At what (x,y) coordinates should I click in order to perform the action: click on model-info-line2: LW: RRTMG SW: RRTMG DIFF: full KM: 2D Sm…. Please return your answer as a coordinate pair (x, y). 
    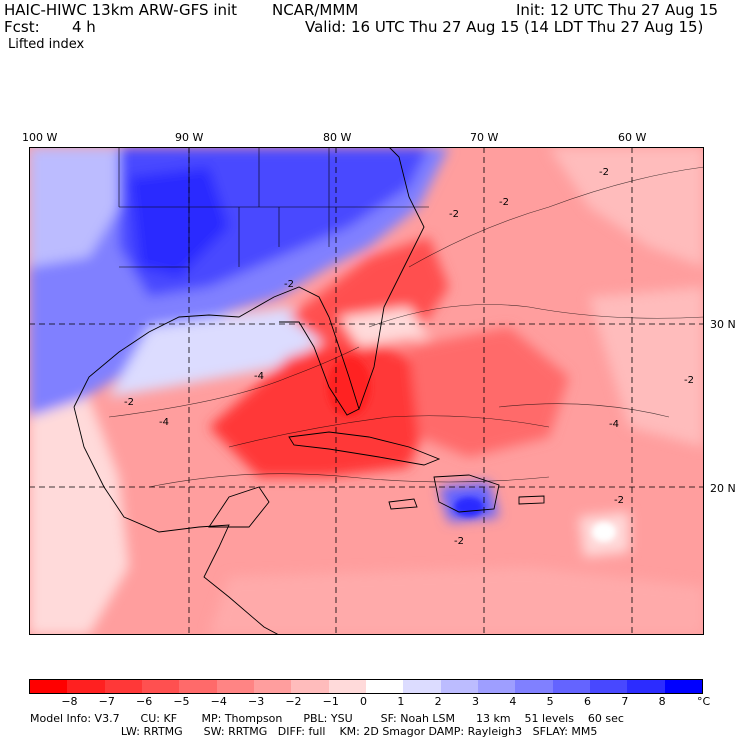
    Looking at the image, I should click on (314, 731).